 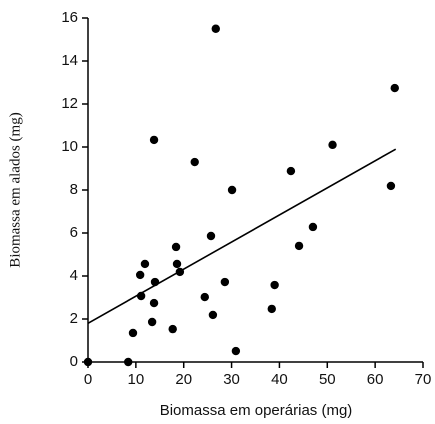 I want to click on y-tick-label: 2, so click(x=74, y=318).